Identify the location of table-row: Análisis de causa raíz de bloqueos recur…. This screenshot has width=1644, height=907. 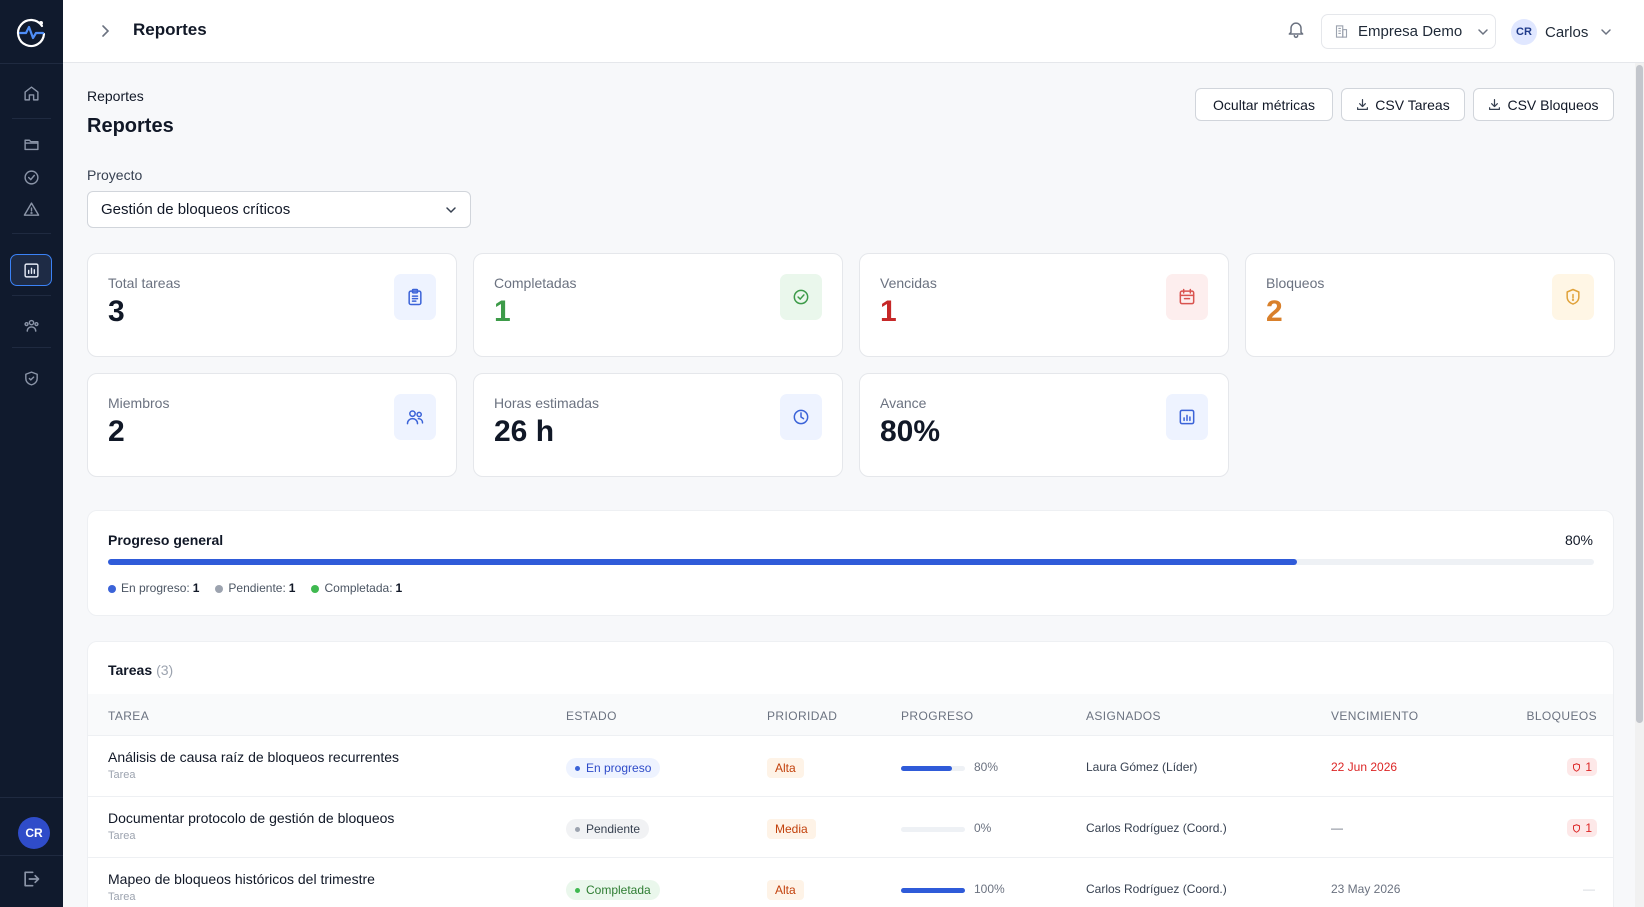
(850, 766).